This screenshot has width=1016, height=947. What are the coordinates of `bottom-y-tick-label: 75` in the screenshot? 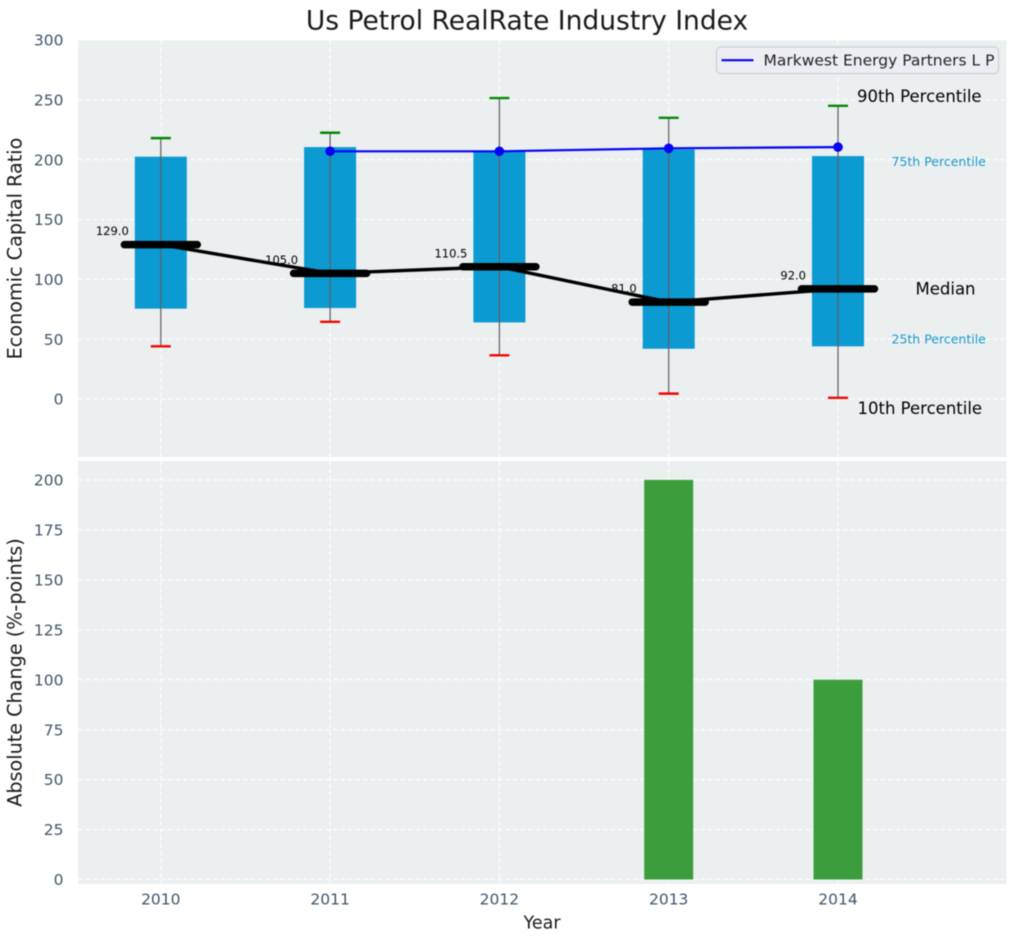 It's located at (54, 730).